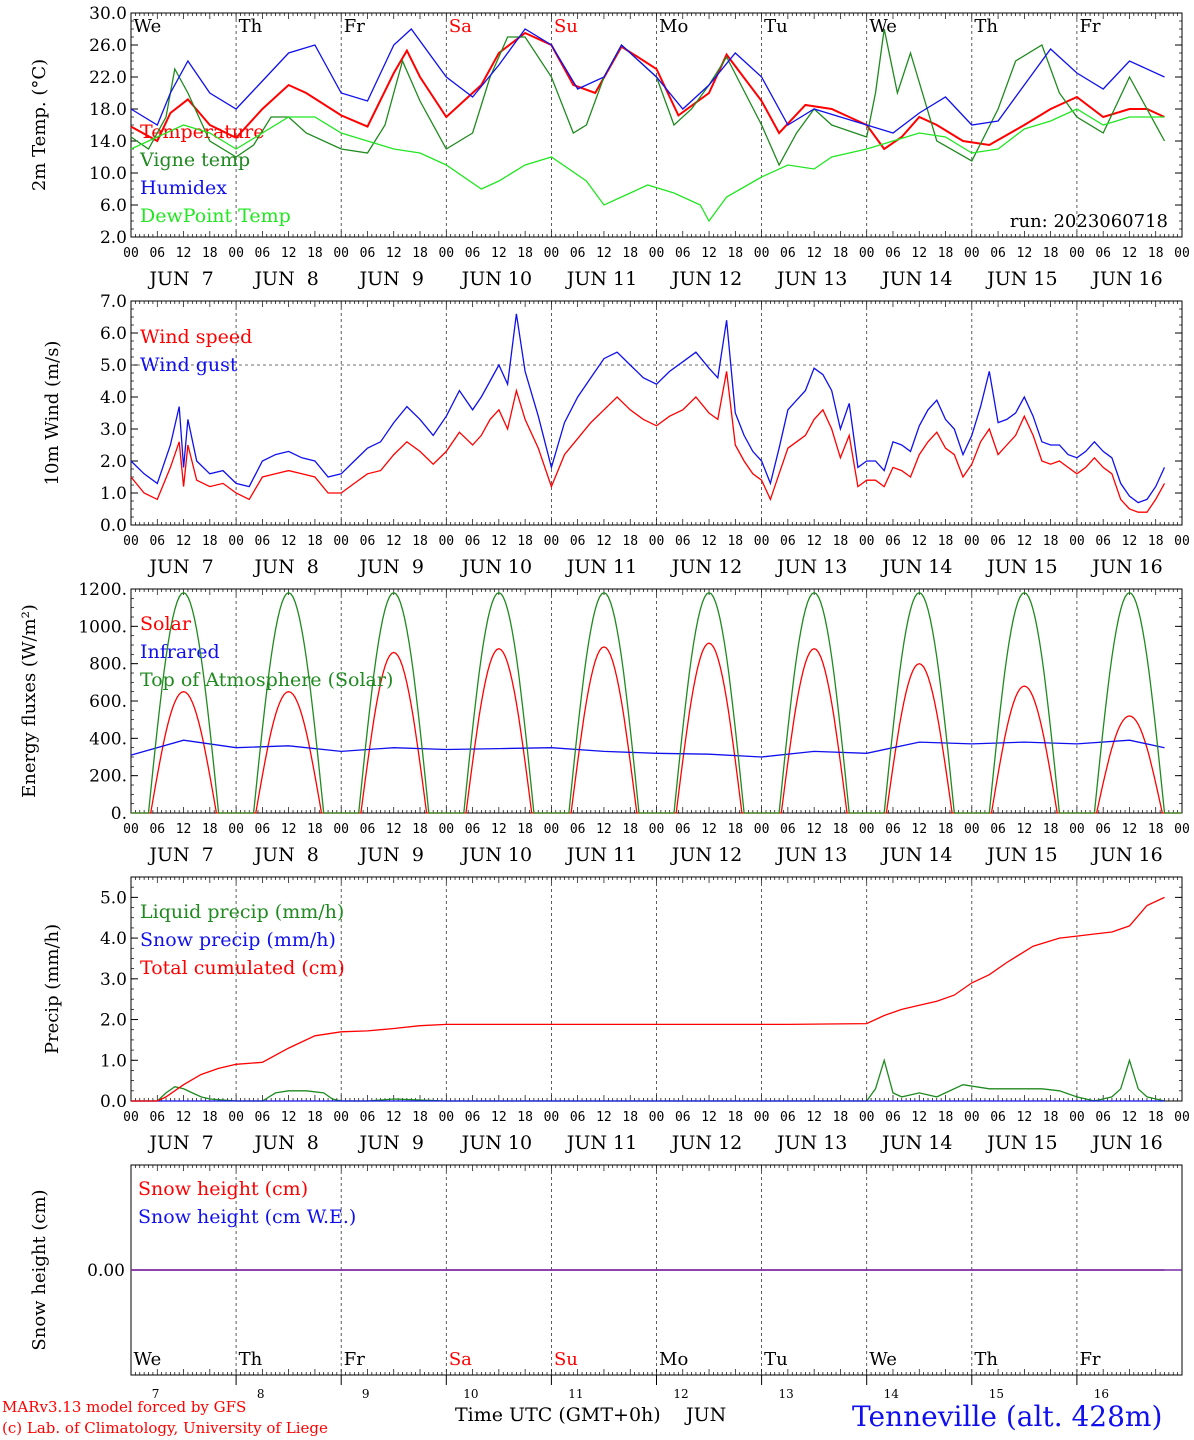 This screenshot has width=1194, height=1440. Describe the element at coordinates (470, 1394) in the screenshot. I see `day-number-label: 10` at that location.